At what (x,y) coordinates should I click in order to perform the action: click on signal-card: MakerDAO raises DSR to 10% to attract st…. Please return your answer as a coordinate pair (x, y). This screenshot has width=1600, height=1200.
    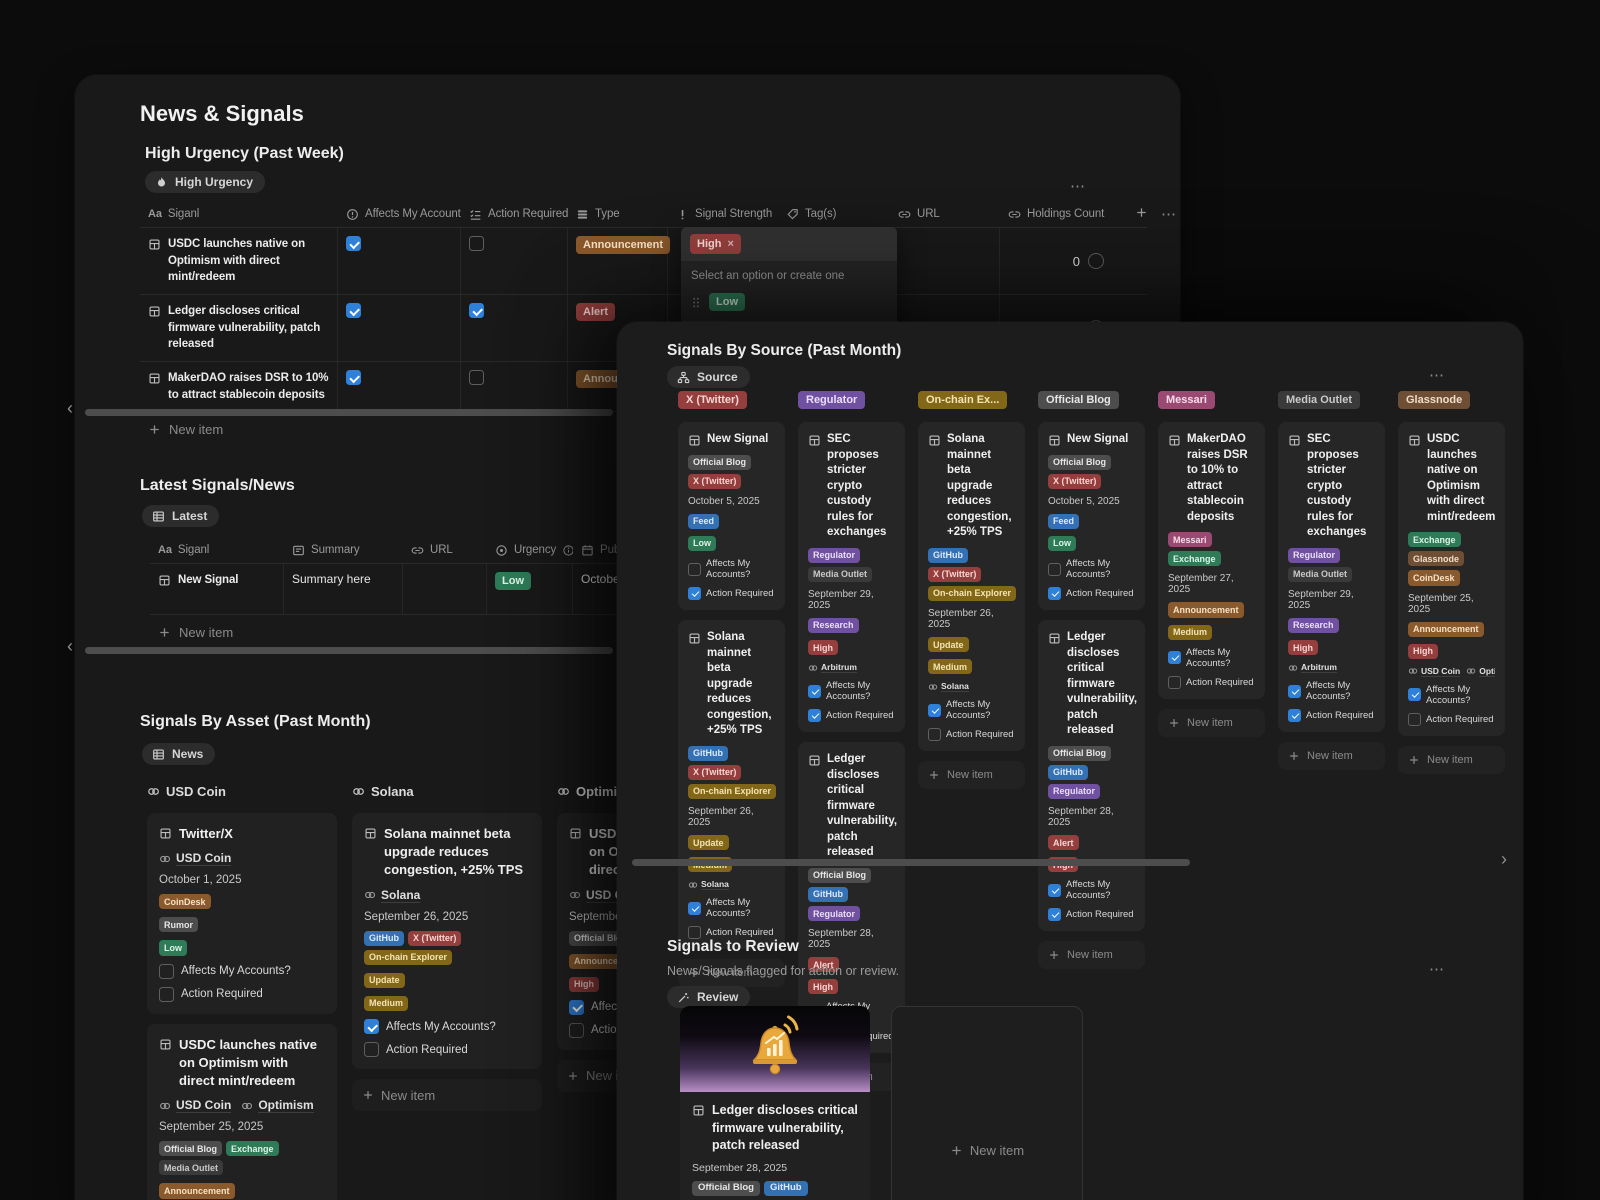
    Looking at the image, I should click on (1211, 560).